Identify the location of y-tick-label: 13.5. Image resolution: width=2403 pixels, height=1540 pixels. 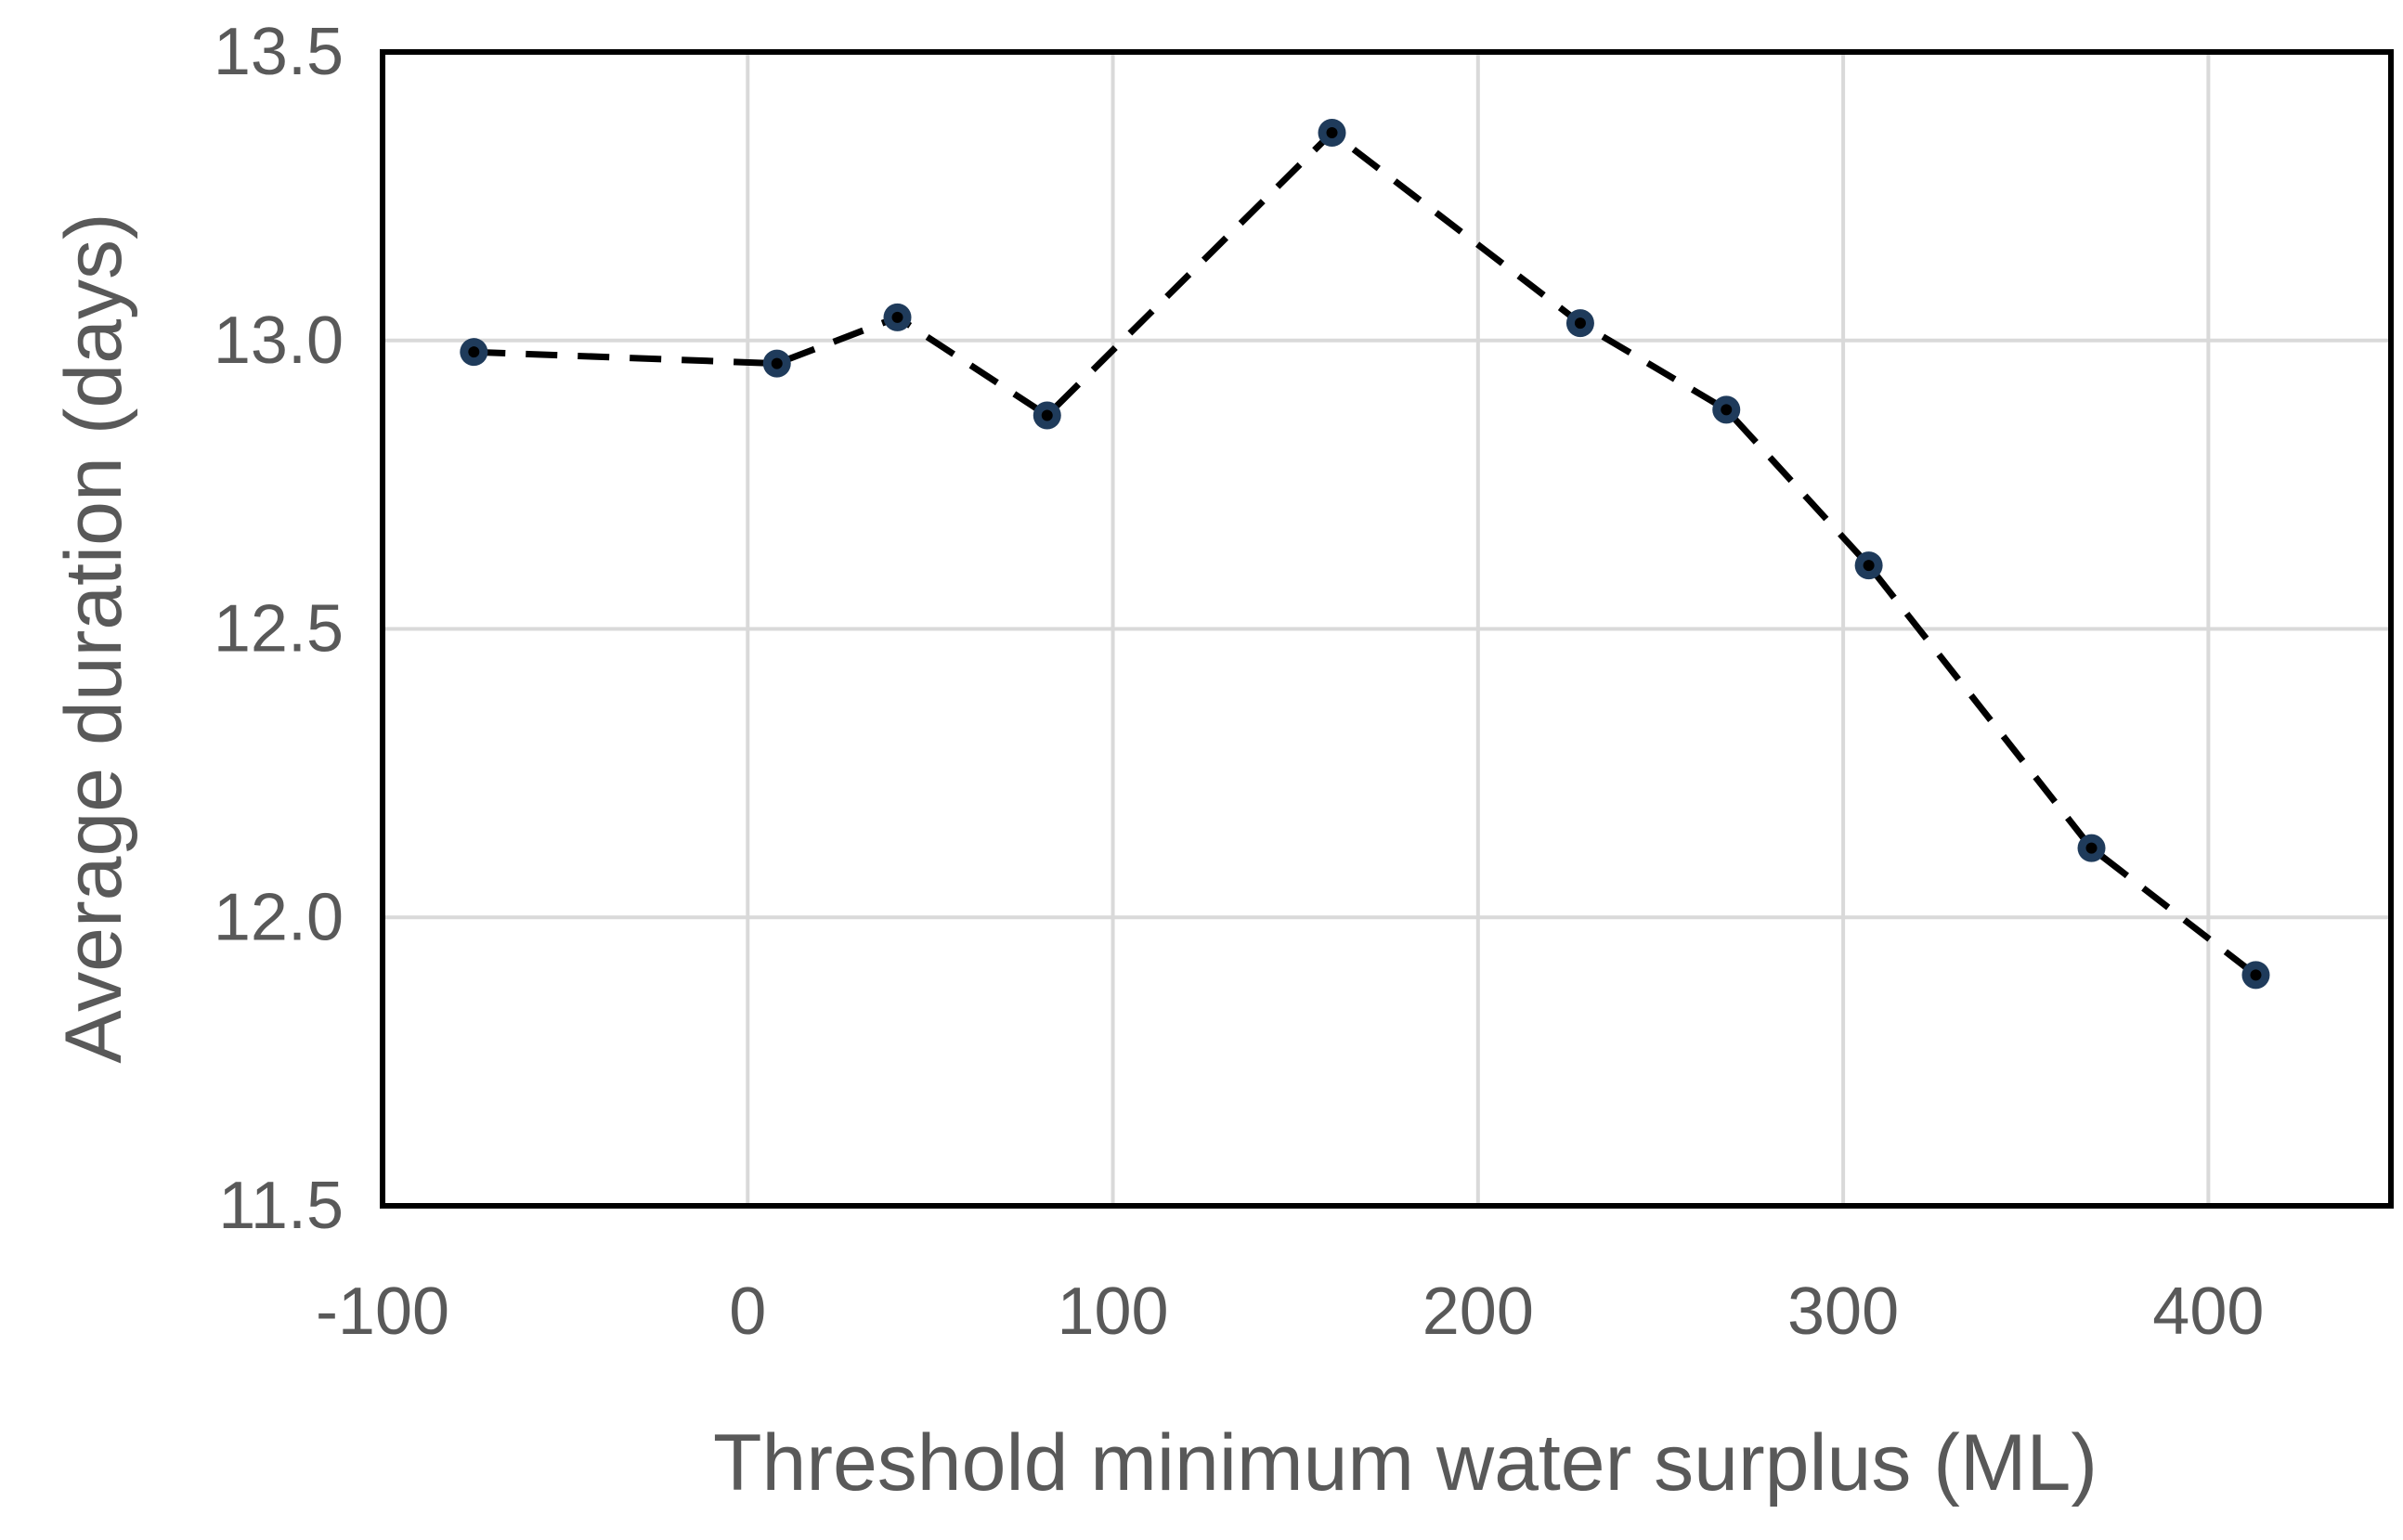
(279, 52).